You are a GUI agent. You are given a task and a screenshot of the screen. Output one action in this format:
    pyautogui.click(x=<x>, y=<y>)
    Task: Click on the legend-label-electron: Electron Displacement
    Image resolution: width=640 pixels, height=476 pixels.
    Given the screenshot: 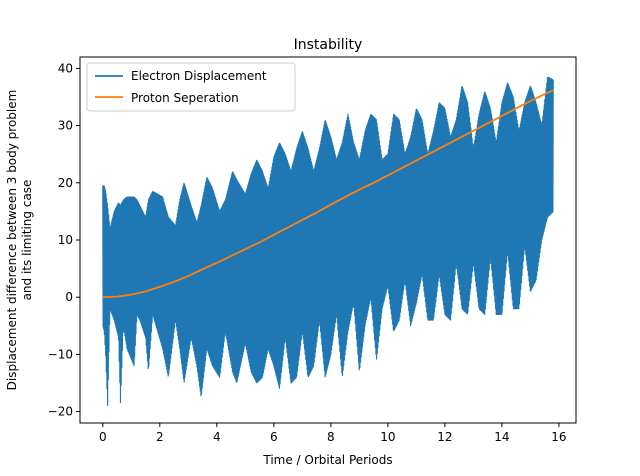 What is the action you would take?
    pyautogui.click(x=199, y=76)
    